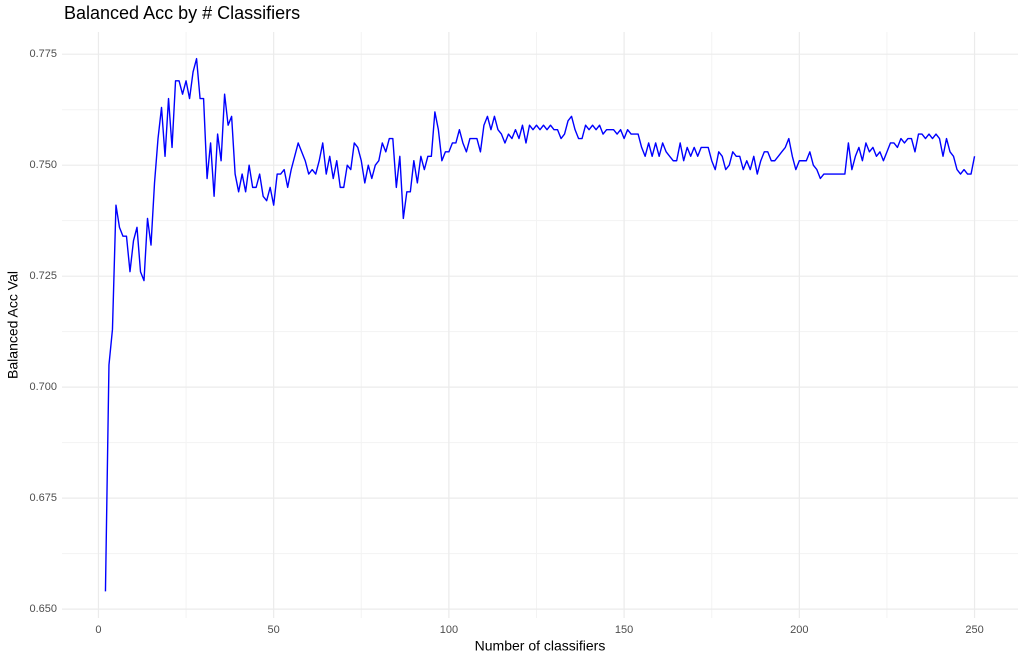 The height and width of the screenshot is (663, 1024). Describe the element at coordinates (624, 630) in the screenshot. I see `x-tick-label: 150` at that location.